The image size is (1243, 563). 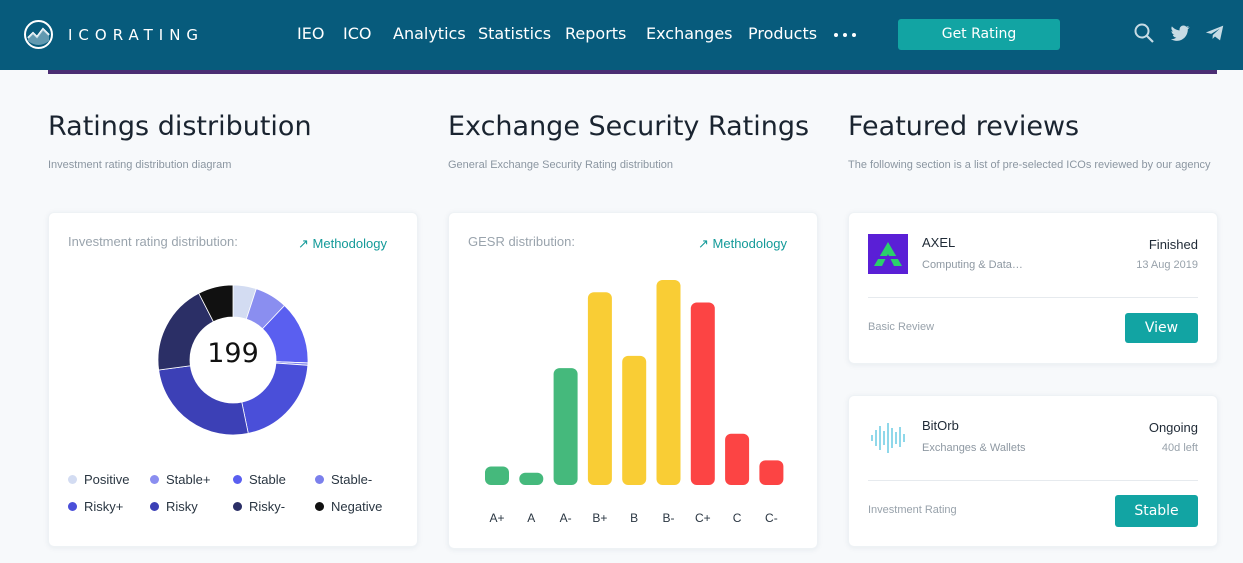 I want to click on legend-item: Stable+, so click(x=180, y=479).